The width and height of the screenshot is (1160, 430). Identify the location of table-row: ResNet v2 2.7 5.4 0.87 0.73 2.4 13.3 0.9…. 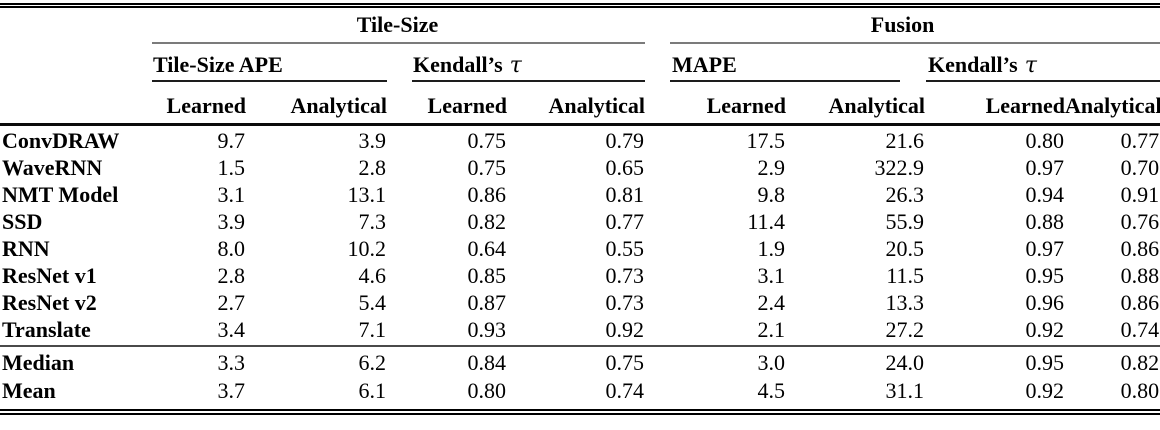
(580, 302).